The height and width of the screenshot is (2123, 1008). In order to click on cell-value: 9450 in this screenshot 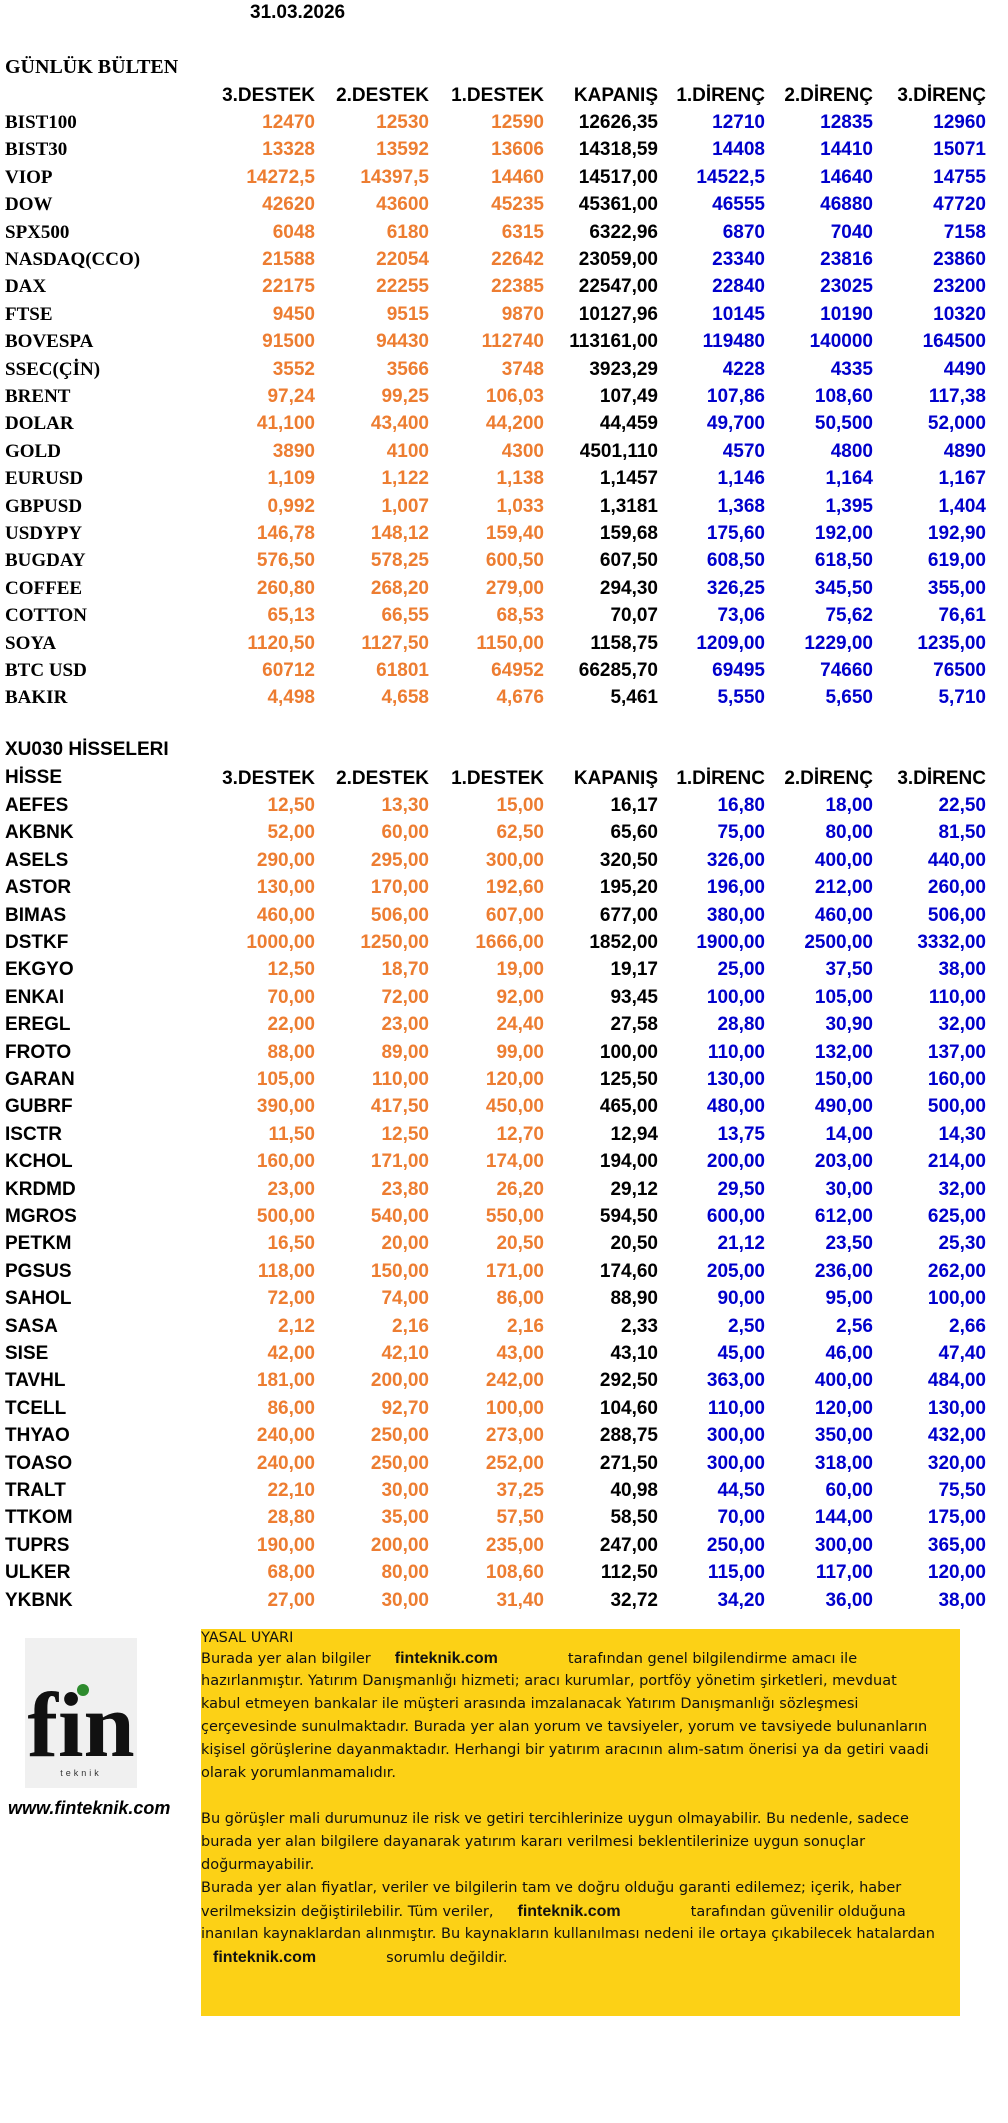, I will do `click(293, 314)`.